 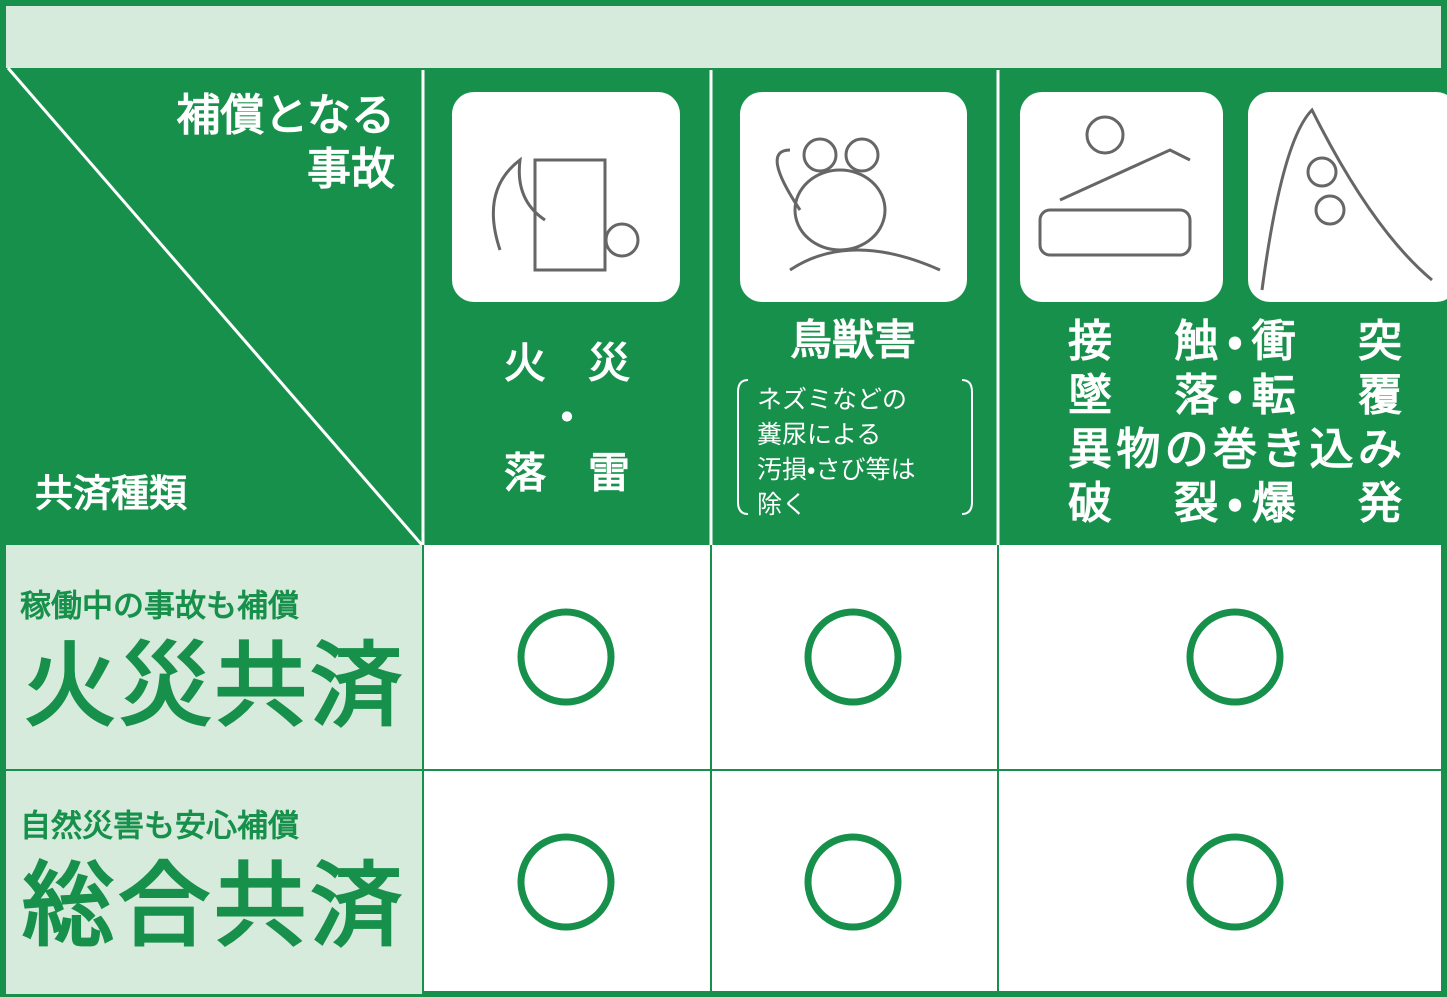 What do you see at coordinates (215, 306) in the screenshot?
I see `diagonal` at bounding box center [215, 306].